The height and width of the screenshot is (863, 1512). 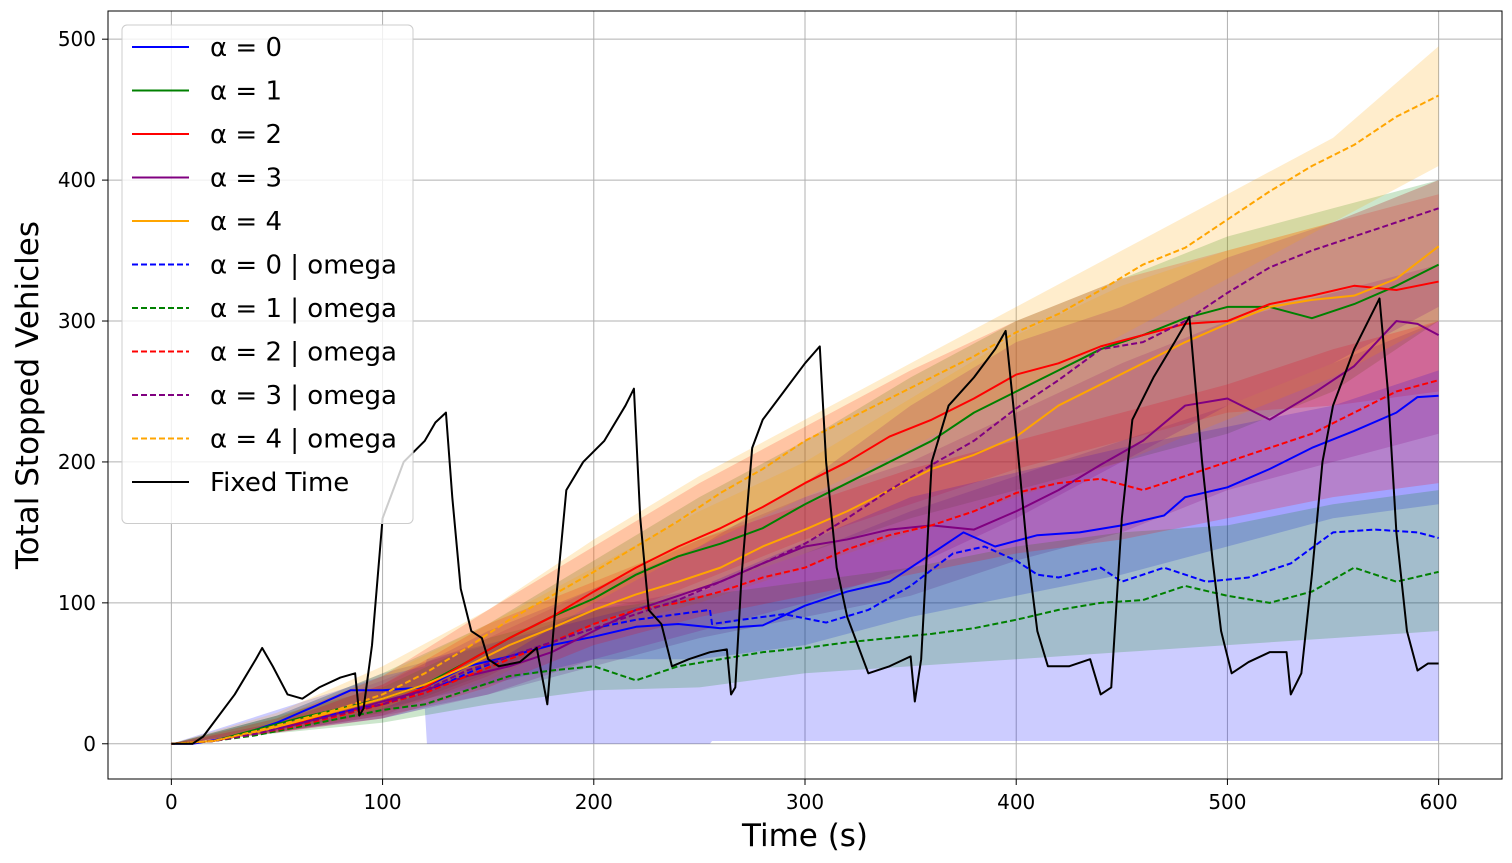 I want to click on legend-label: α = 2, so click(x=246, y=135).